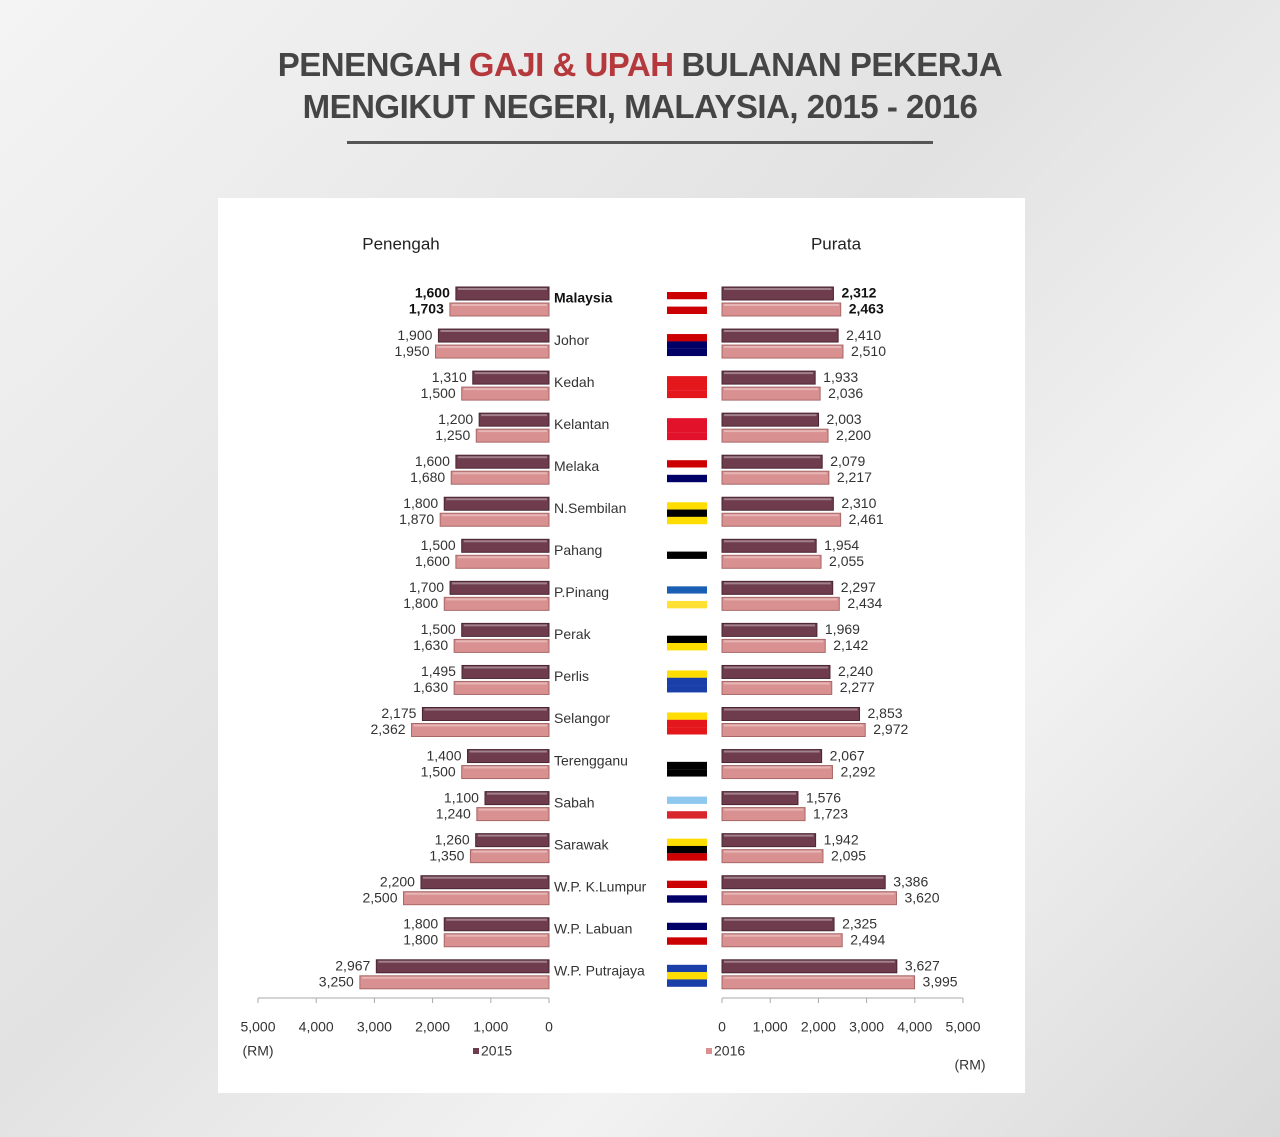 The image size is (1280, 1137). Describe the element at coordinates (599, 971) in the screenshot. I see `category-label: W.P. Putrajaya` at that location.